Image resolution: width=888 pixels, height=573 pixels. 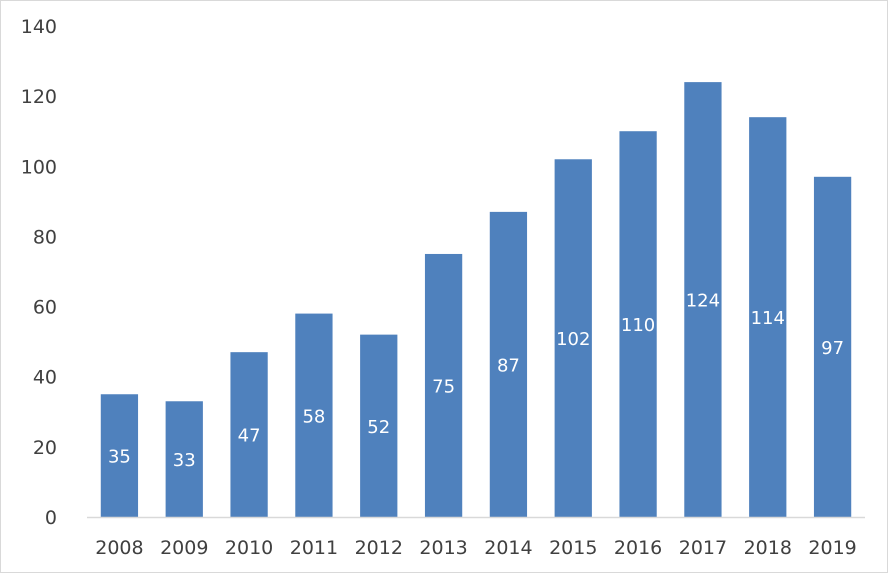 I want to click on data-label: 102, so click(x=573, y=339).